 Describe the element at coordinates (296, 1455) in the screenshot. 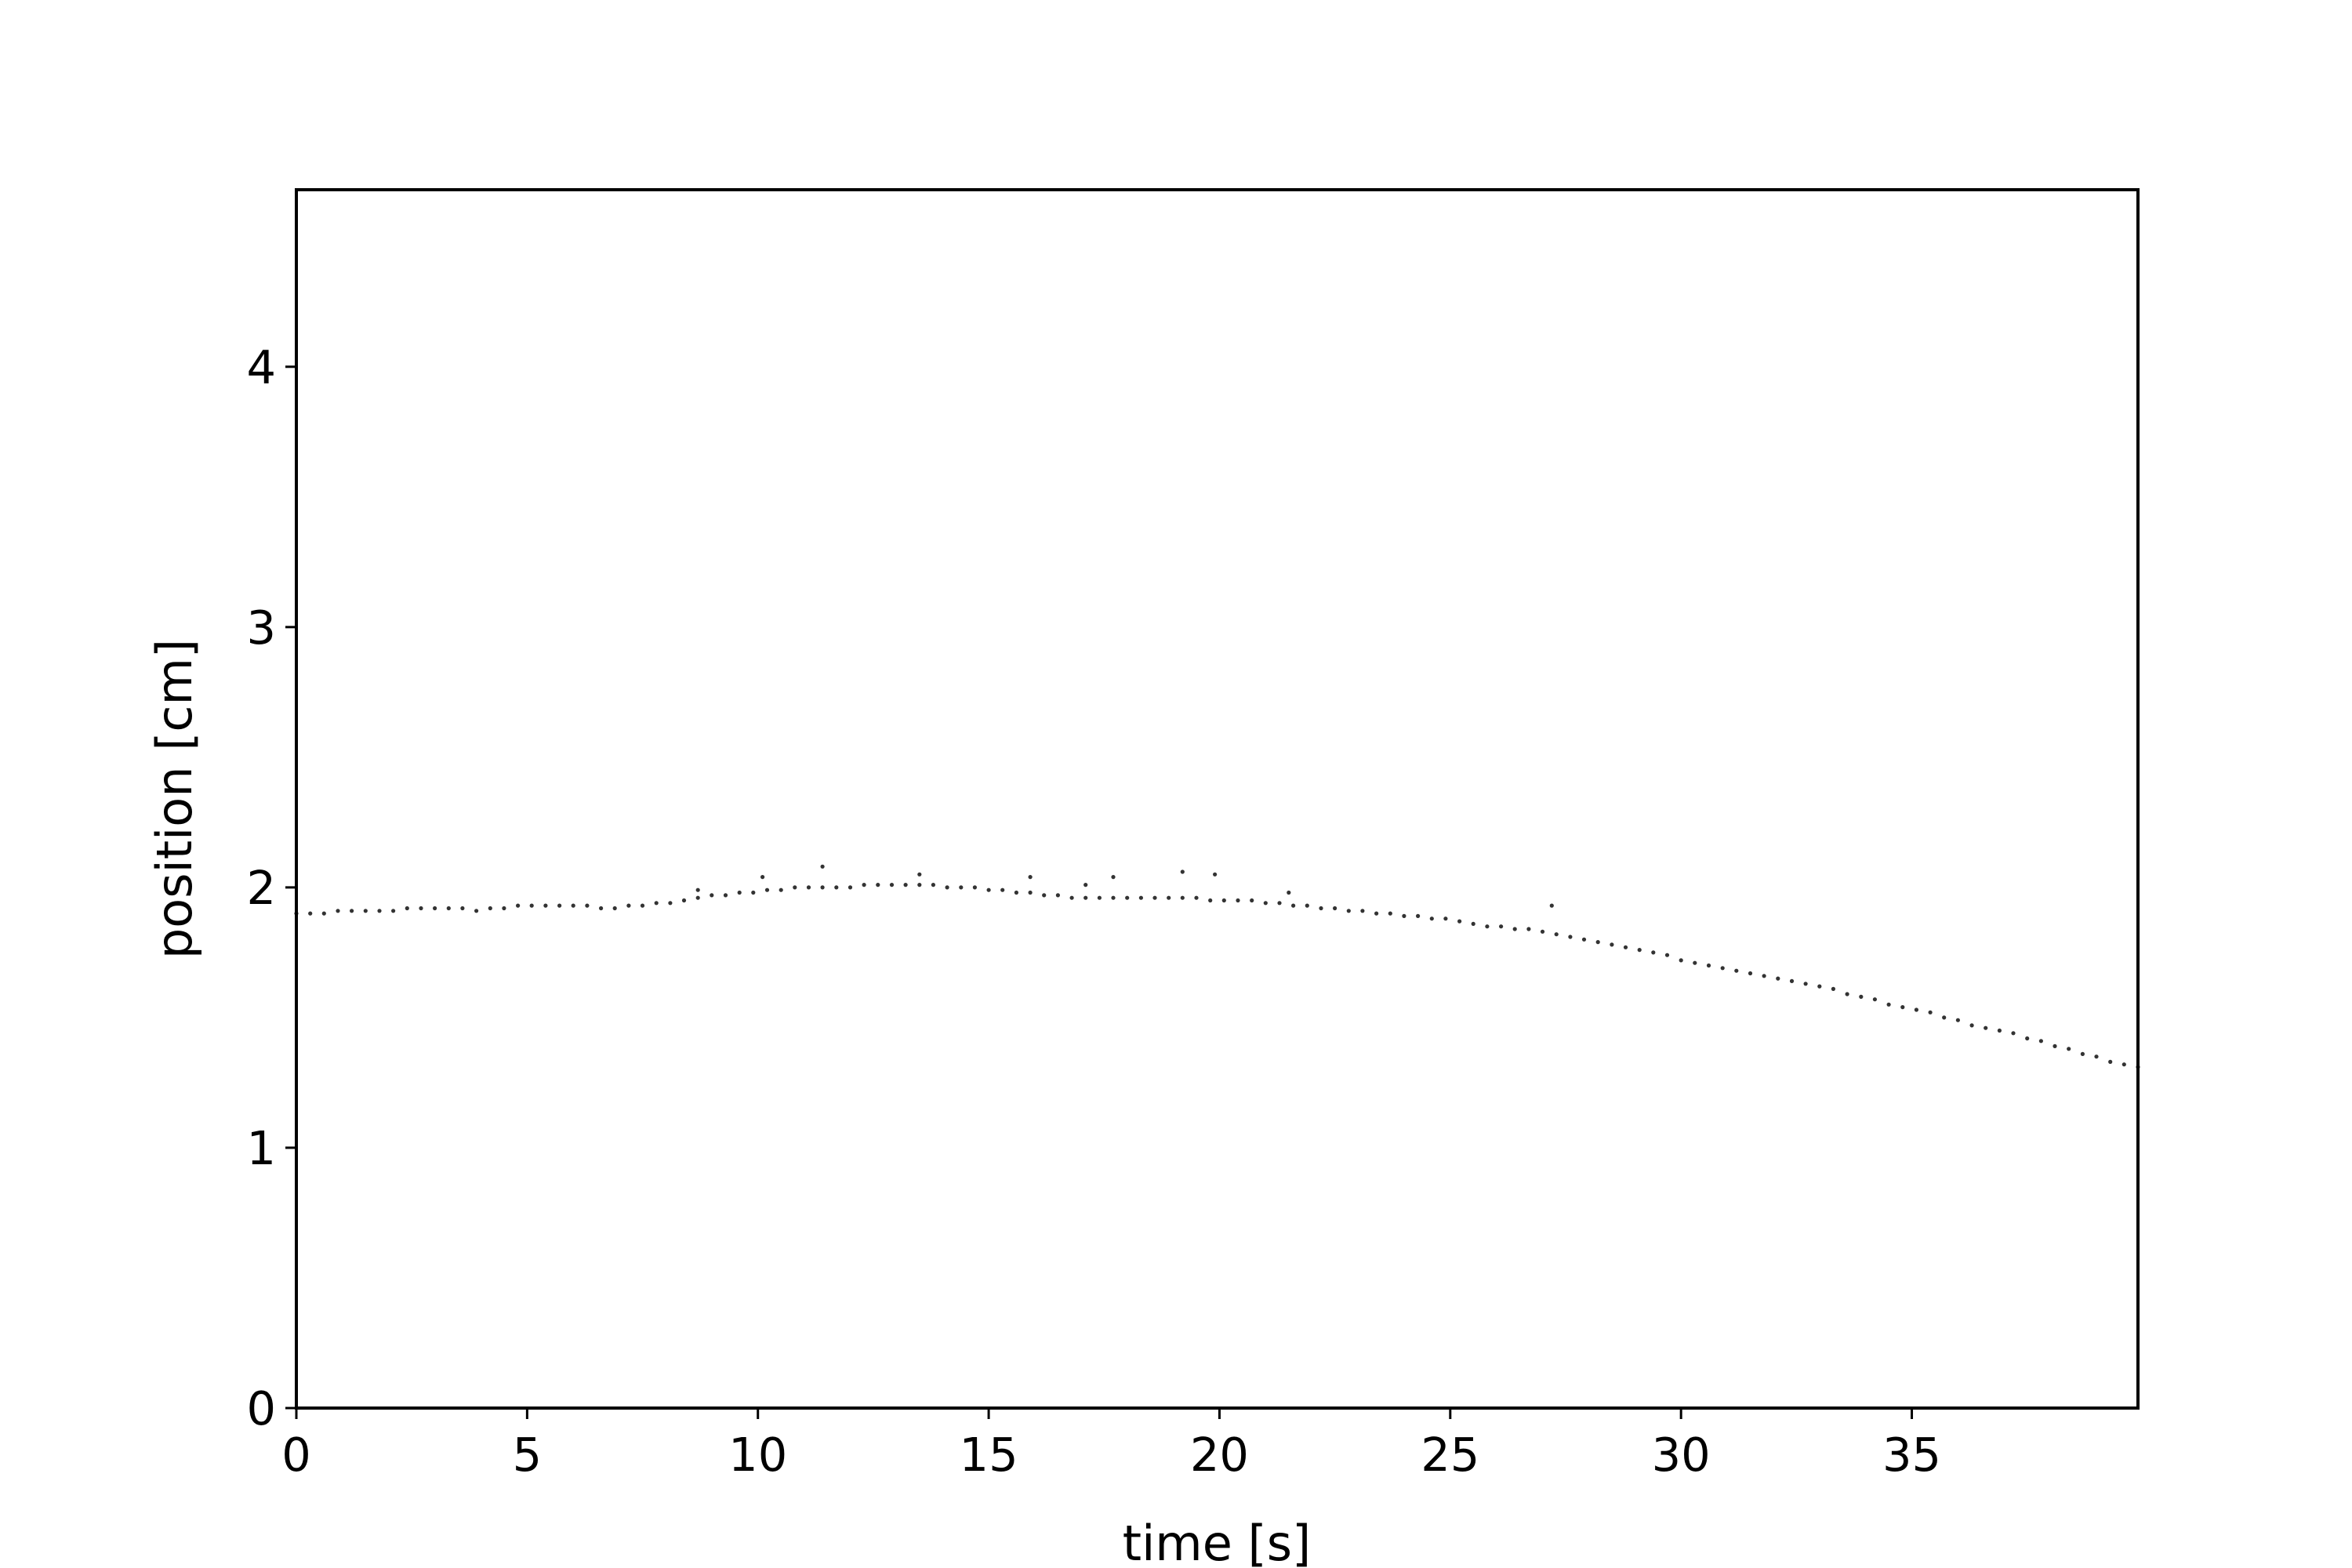

I see `x-tick-label: 0` at that location.